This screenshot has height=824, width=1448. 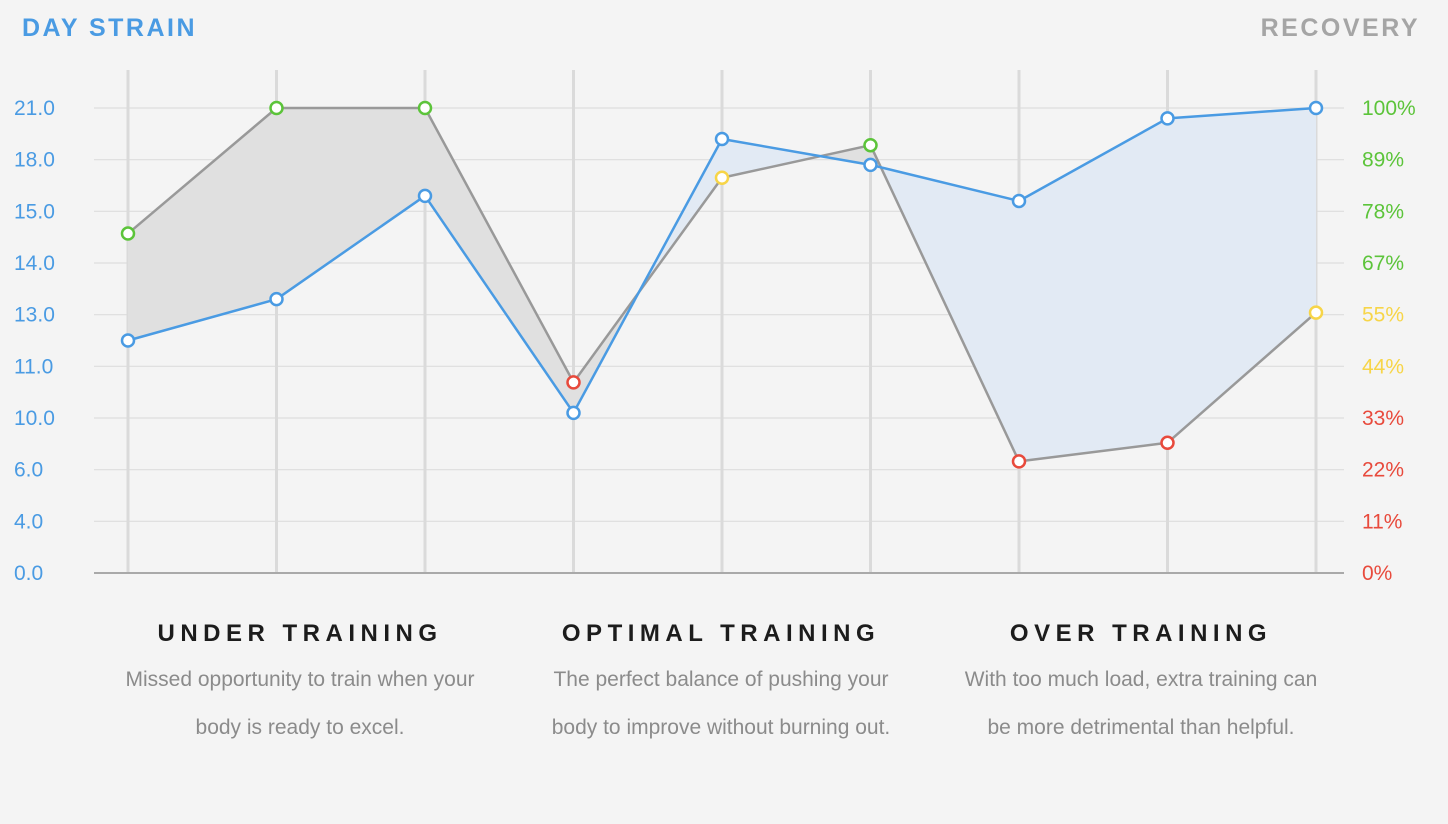 What do you see at coordinates (1382, 521) in the screenshot?
I see `right-tick-label: 11%` at bounding box center [1382, 521].